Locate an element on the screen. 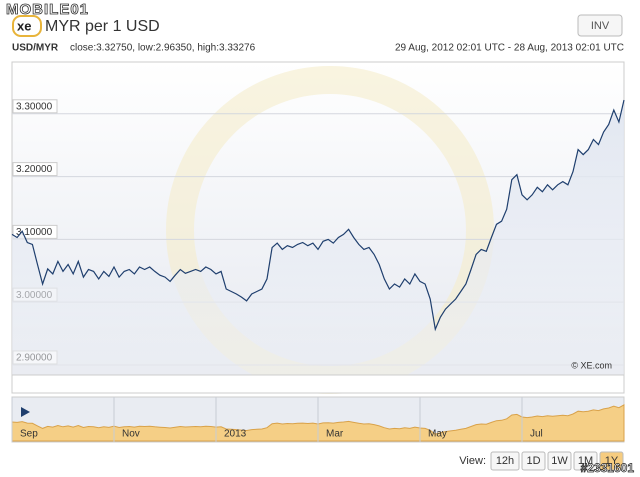 The height and width of the screenshot is (477, 640). credit: © XE.com is located at coordinates (591, 365).